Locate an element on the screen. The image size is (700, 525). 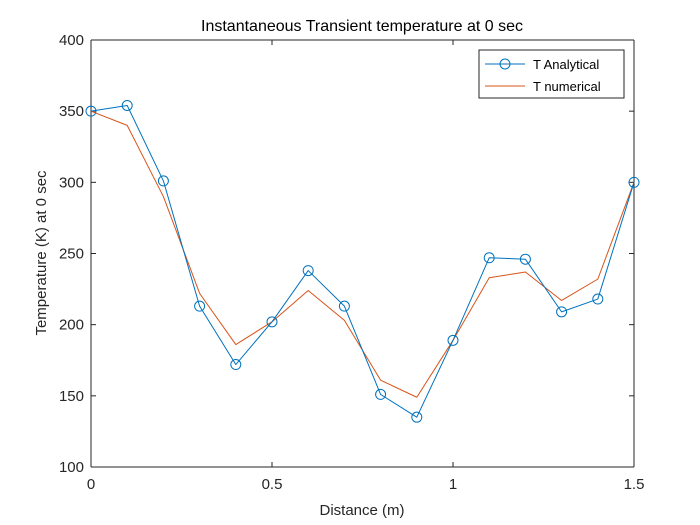
y-tick-label: 150 is located at coordinates (71, 396).